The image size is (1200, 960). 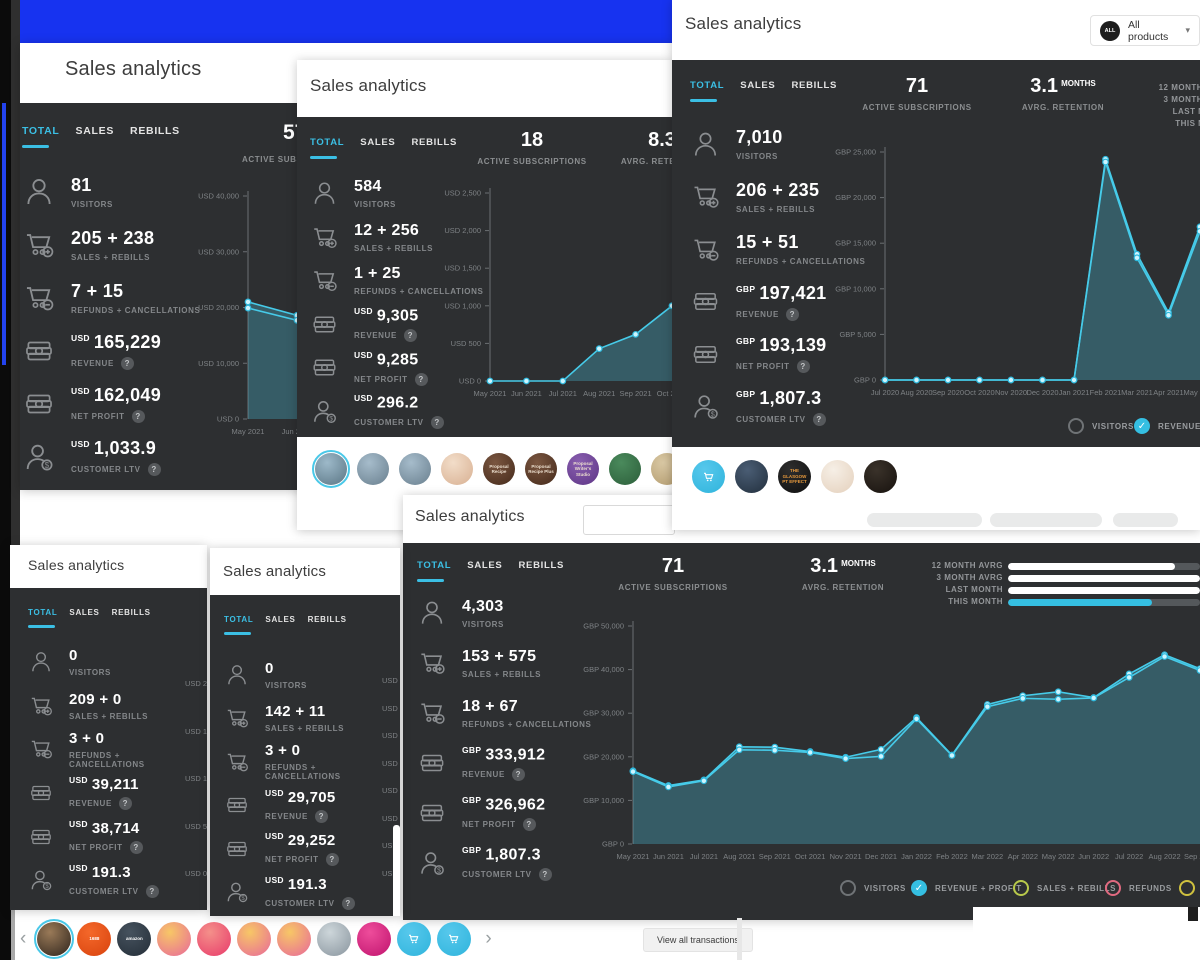 What do you see at coordinates (300, 840) in the screenshot?
I see `stat-value: USD 29,252` at bounding box center [300, 840].